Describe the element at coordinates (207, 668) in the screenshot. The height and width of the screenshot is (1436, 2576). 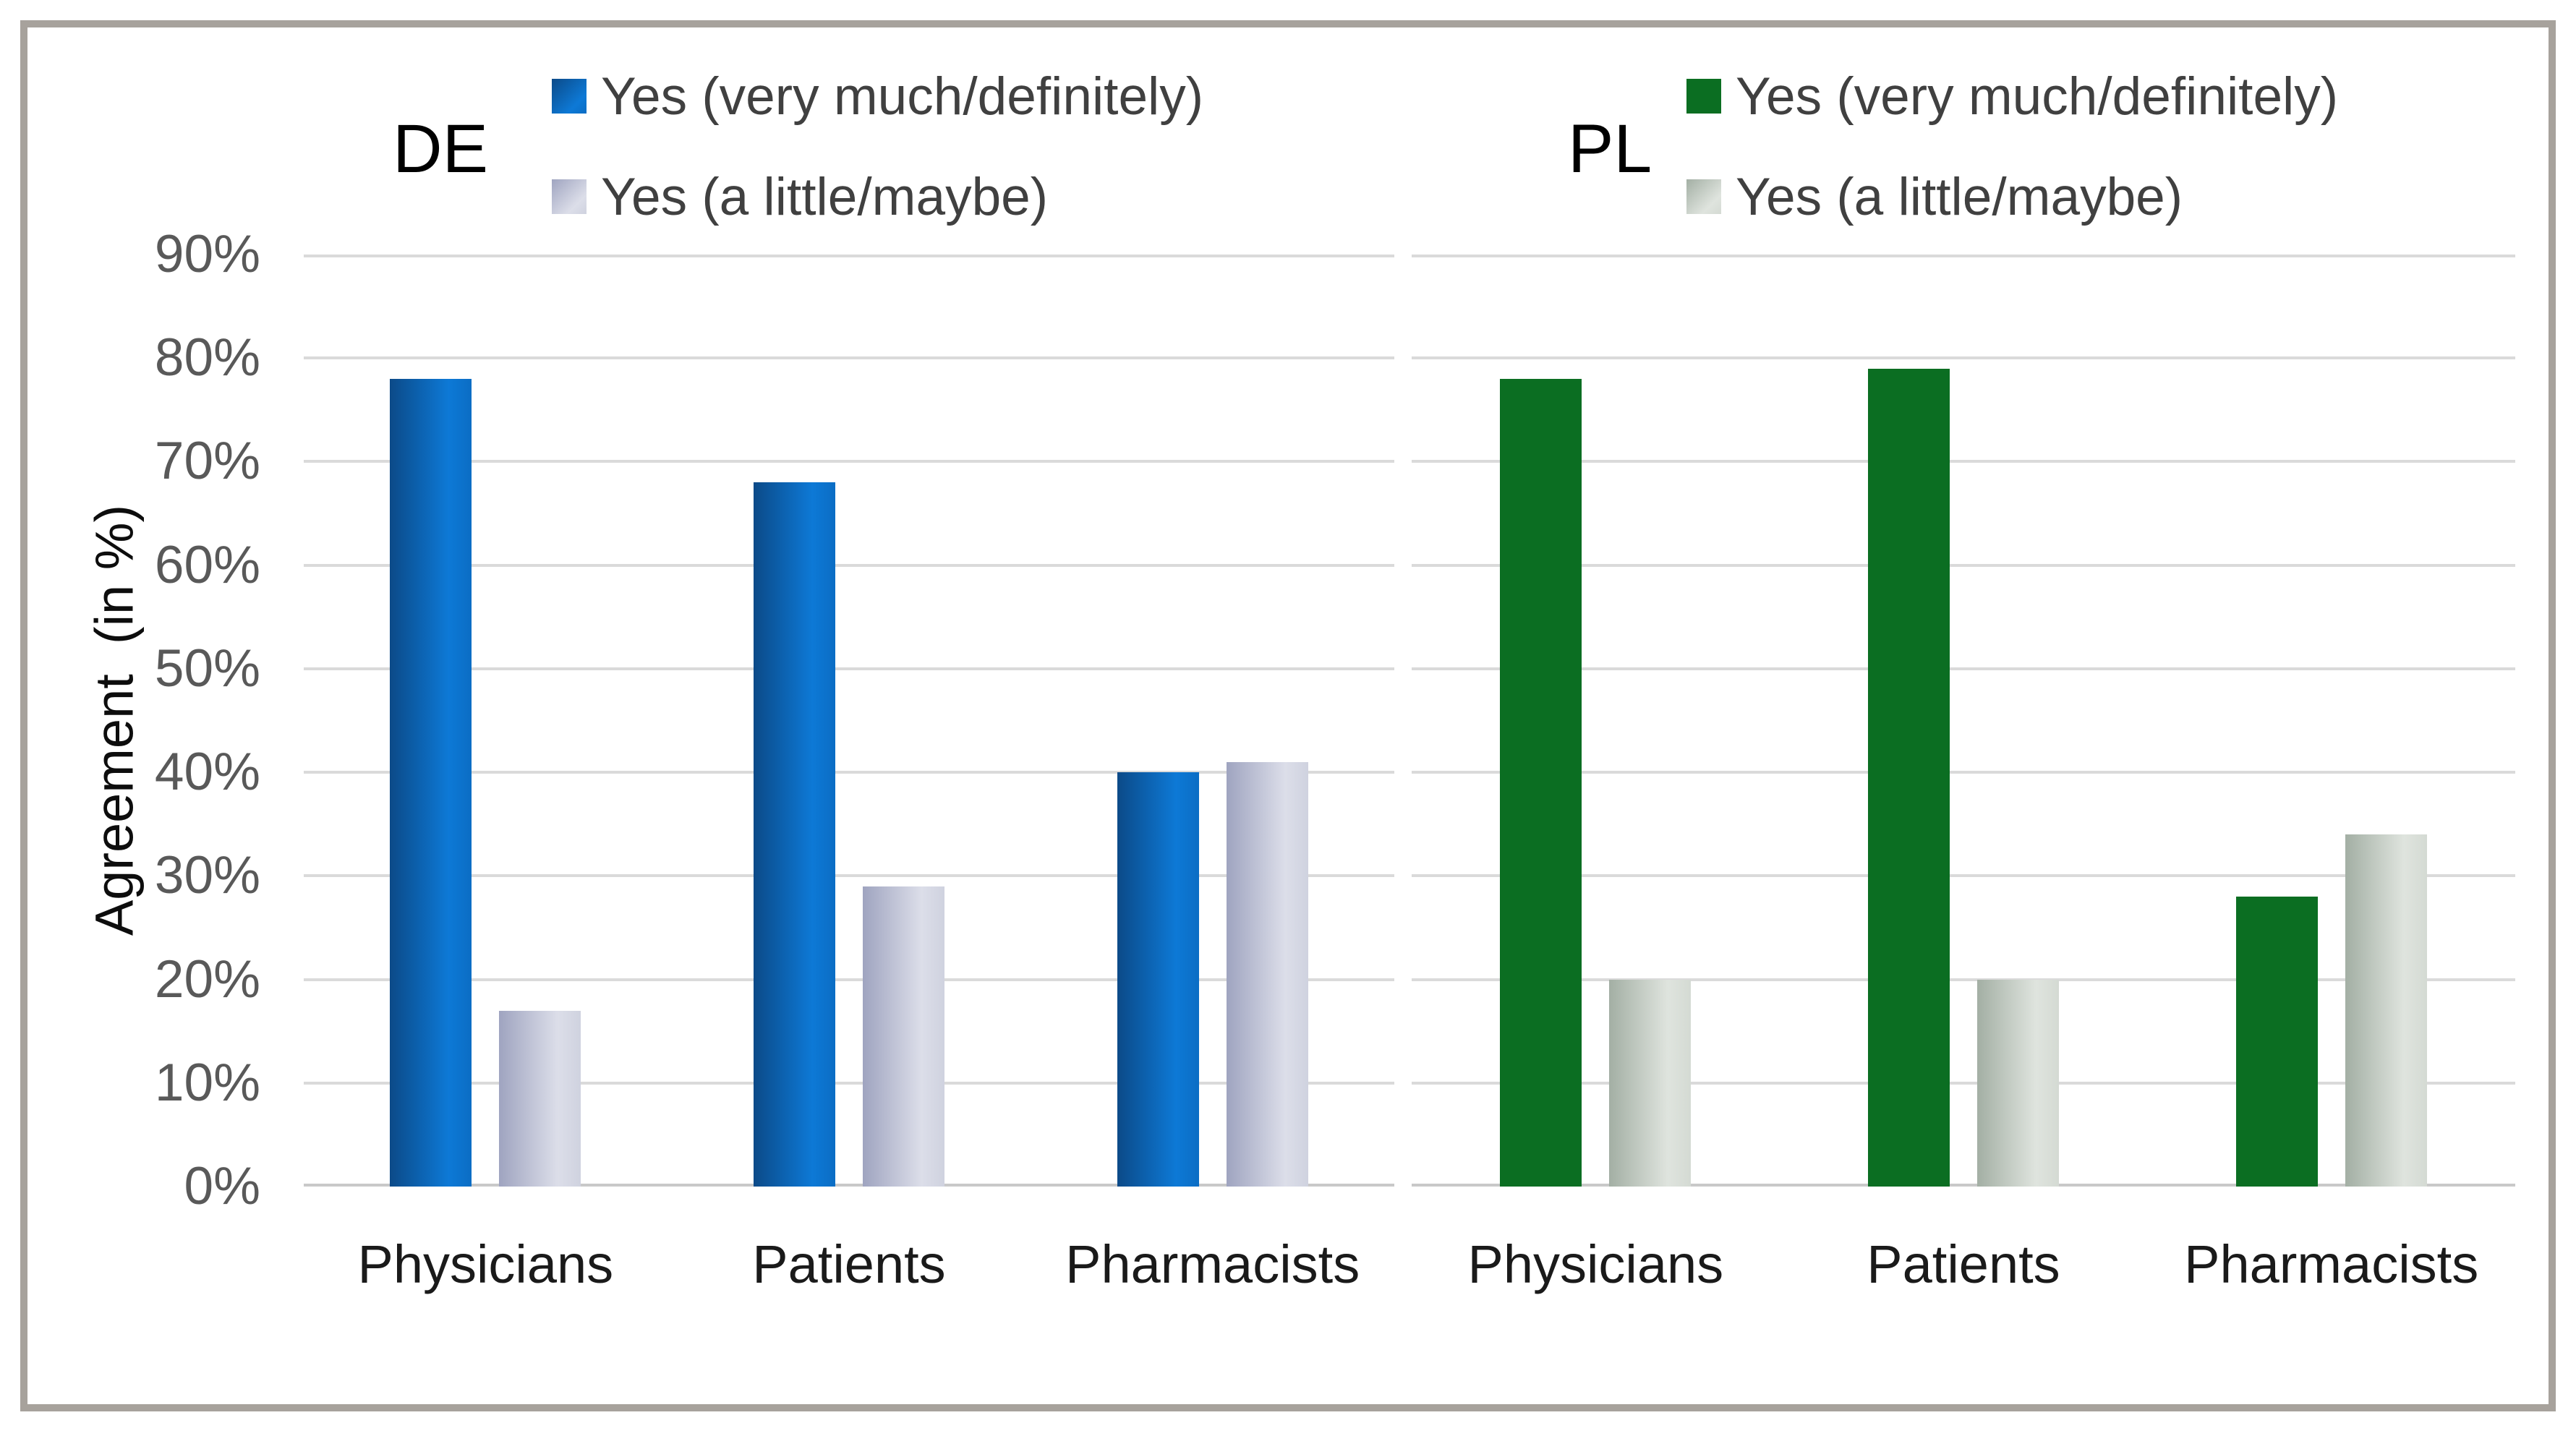
I see `y-tick-label: 50%` at that location.